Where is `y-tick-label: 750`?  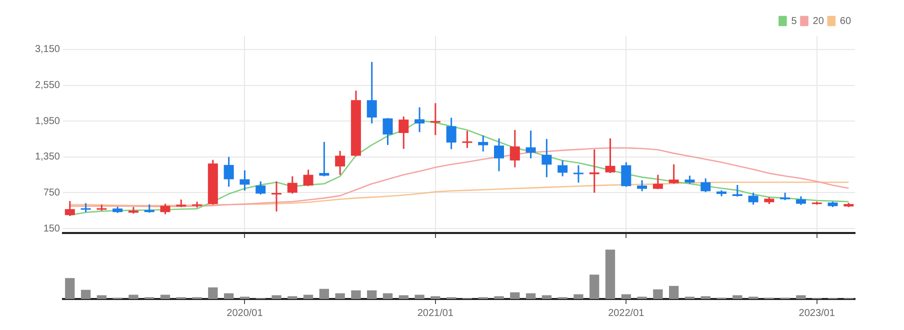 y-tick-label: 750 is located at coordinates (51, 192).